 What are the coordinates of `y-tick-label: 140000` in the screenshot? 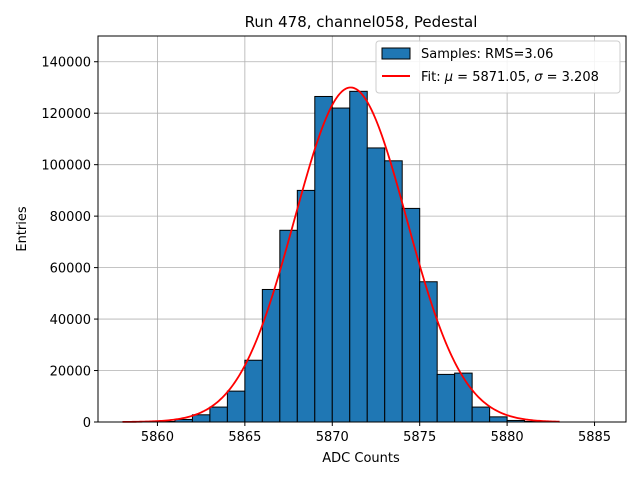 It's located at (66, 63).